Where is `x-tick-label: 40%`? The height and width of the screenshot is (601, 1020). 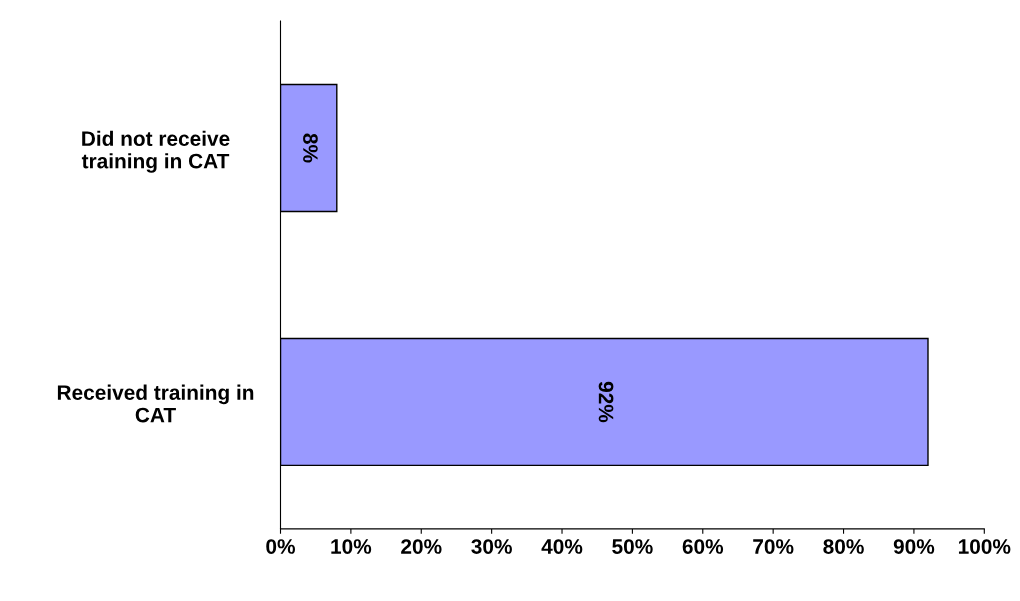
x-tick-label: 40% is located at coordinates (562, 546).